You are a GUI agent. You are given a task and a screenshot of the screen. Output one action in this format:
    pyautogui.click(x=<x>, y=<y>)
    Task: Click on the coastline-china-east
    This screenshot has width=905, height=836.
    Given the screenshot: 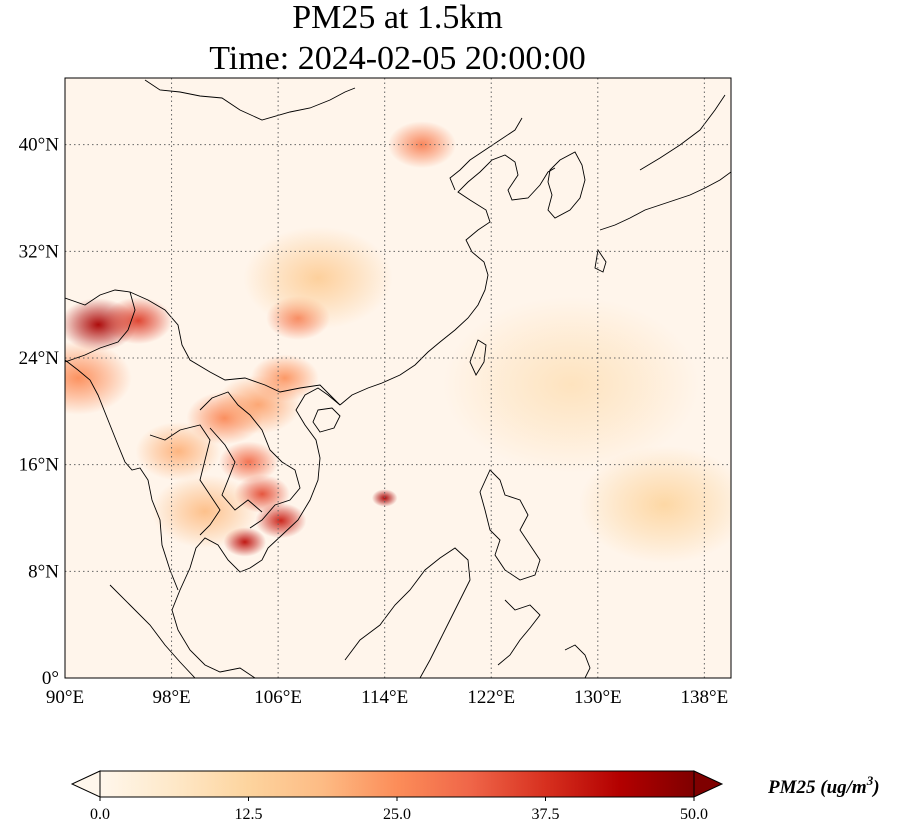 What is the action you would take?
    pyautogui.click(x=447, y=280)
    